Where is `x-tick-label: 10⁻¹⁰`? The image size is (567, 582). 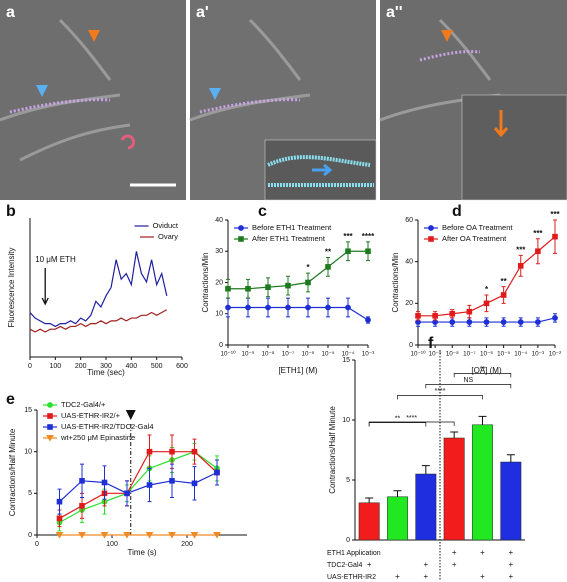
x-tick-label: 10⁻¹⁰ is located at coordinates (228, 354).